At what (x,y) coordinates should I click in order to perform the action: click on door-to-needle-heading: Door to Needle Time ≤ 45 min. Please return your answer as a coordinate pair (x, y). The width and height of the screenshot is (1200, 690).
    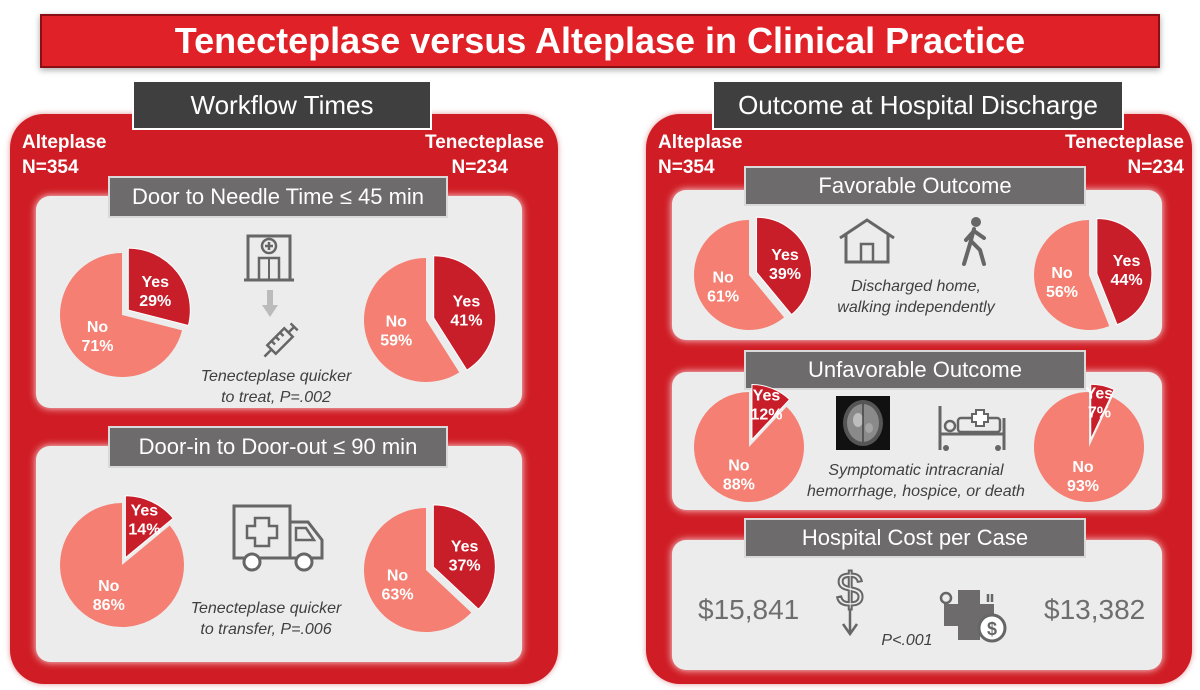
    Looking at the image, I should click on (278, 197).